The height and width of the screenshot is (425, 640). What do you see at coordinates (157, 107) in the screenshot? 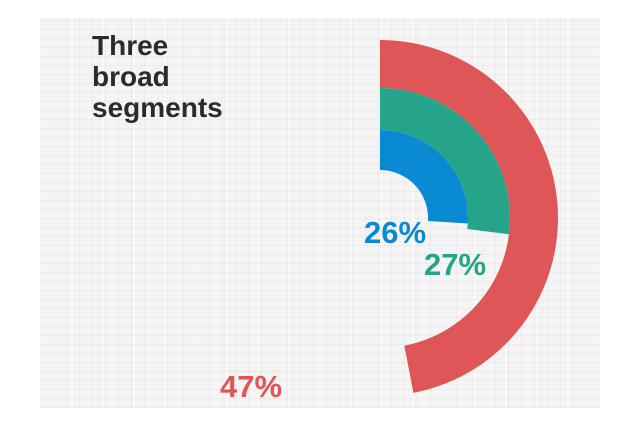
I see `title-line-3: segments` at bounding box center [157, 107].